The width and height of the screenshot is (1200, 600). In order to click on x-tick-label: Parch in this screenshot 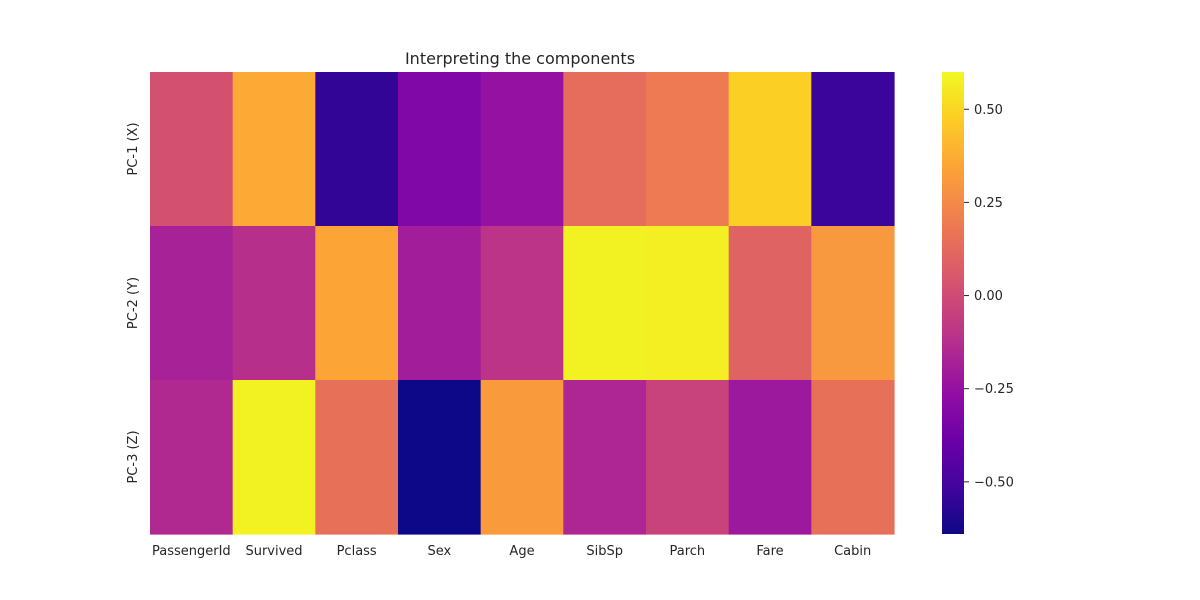, I will do `click(687, 551)`.